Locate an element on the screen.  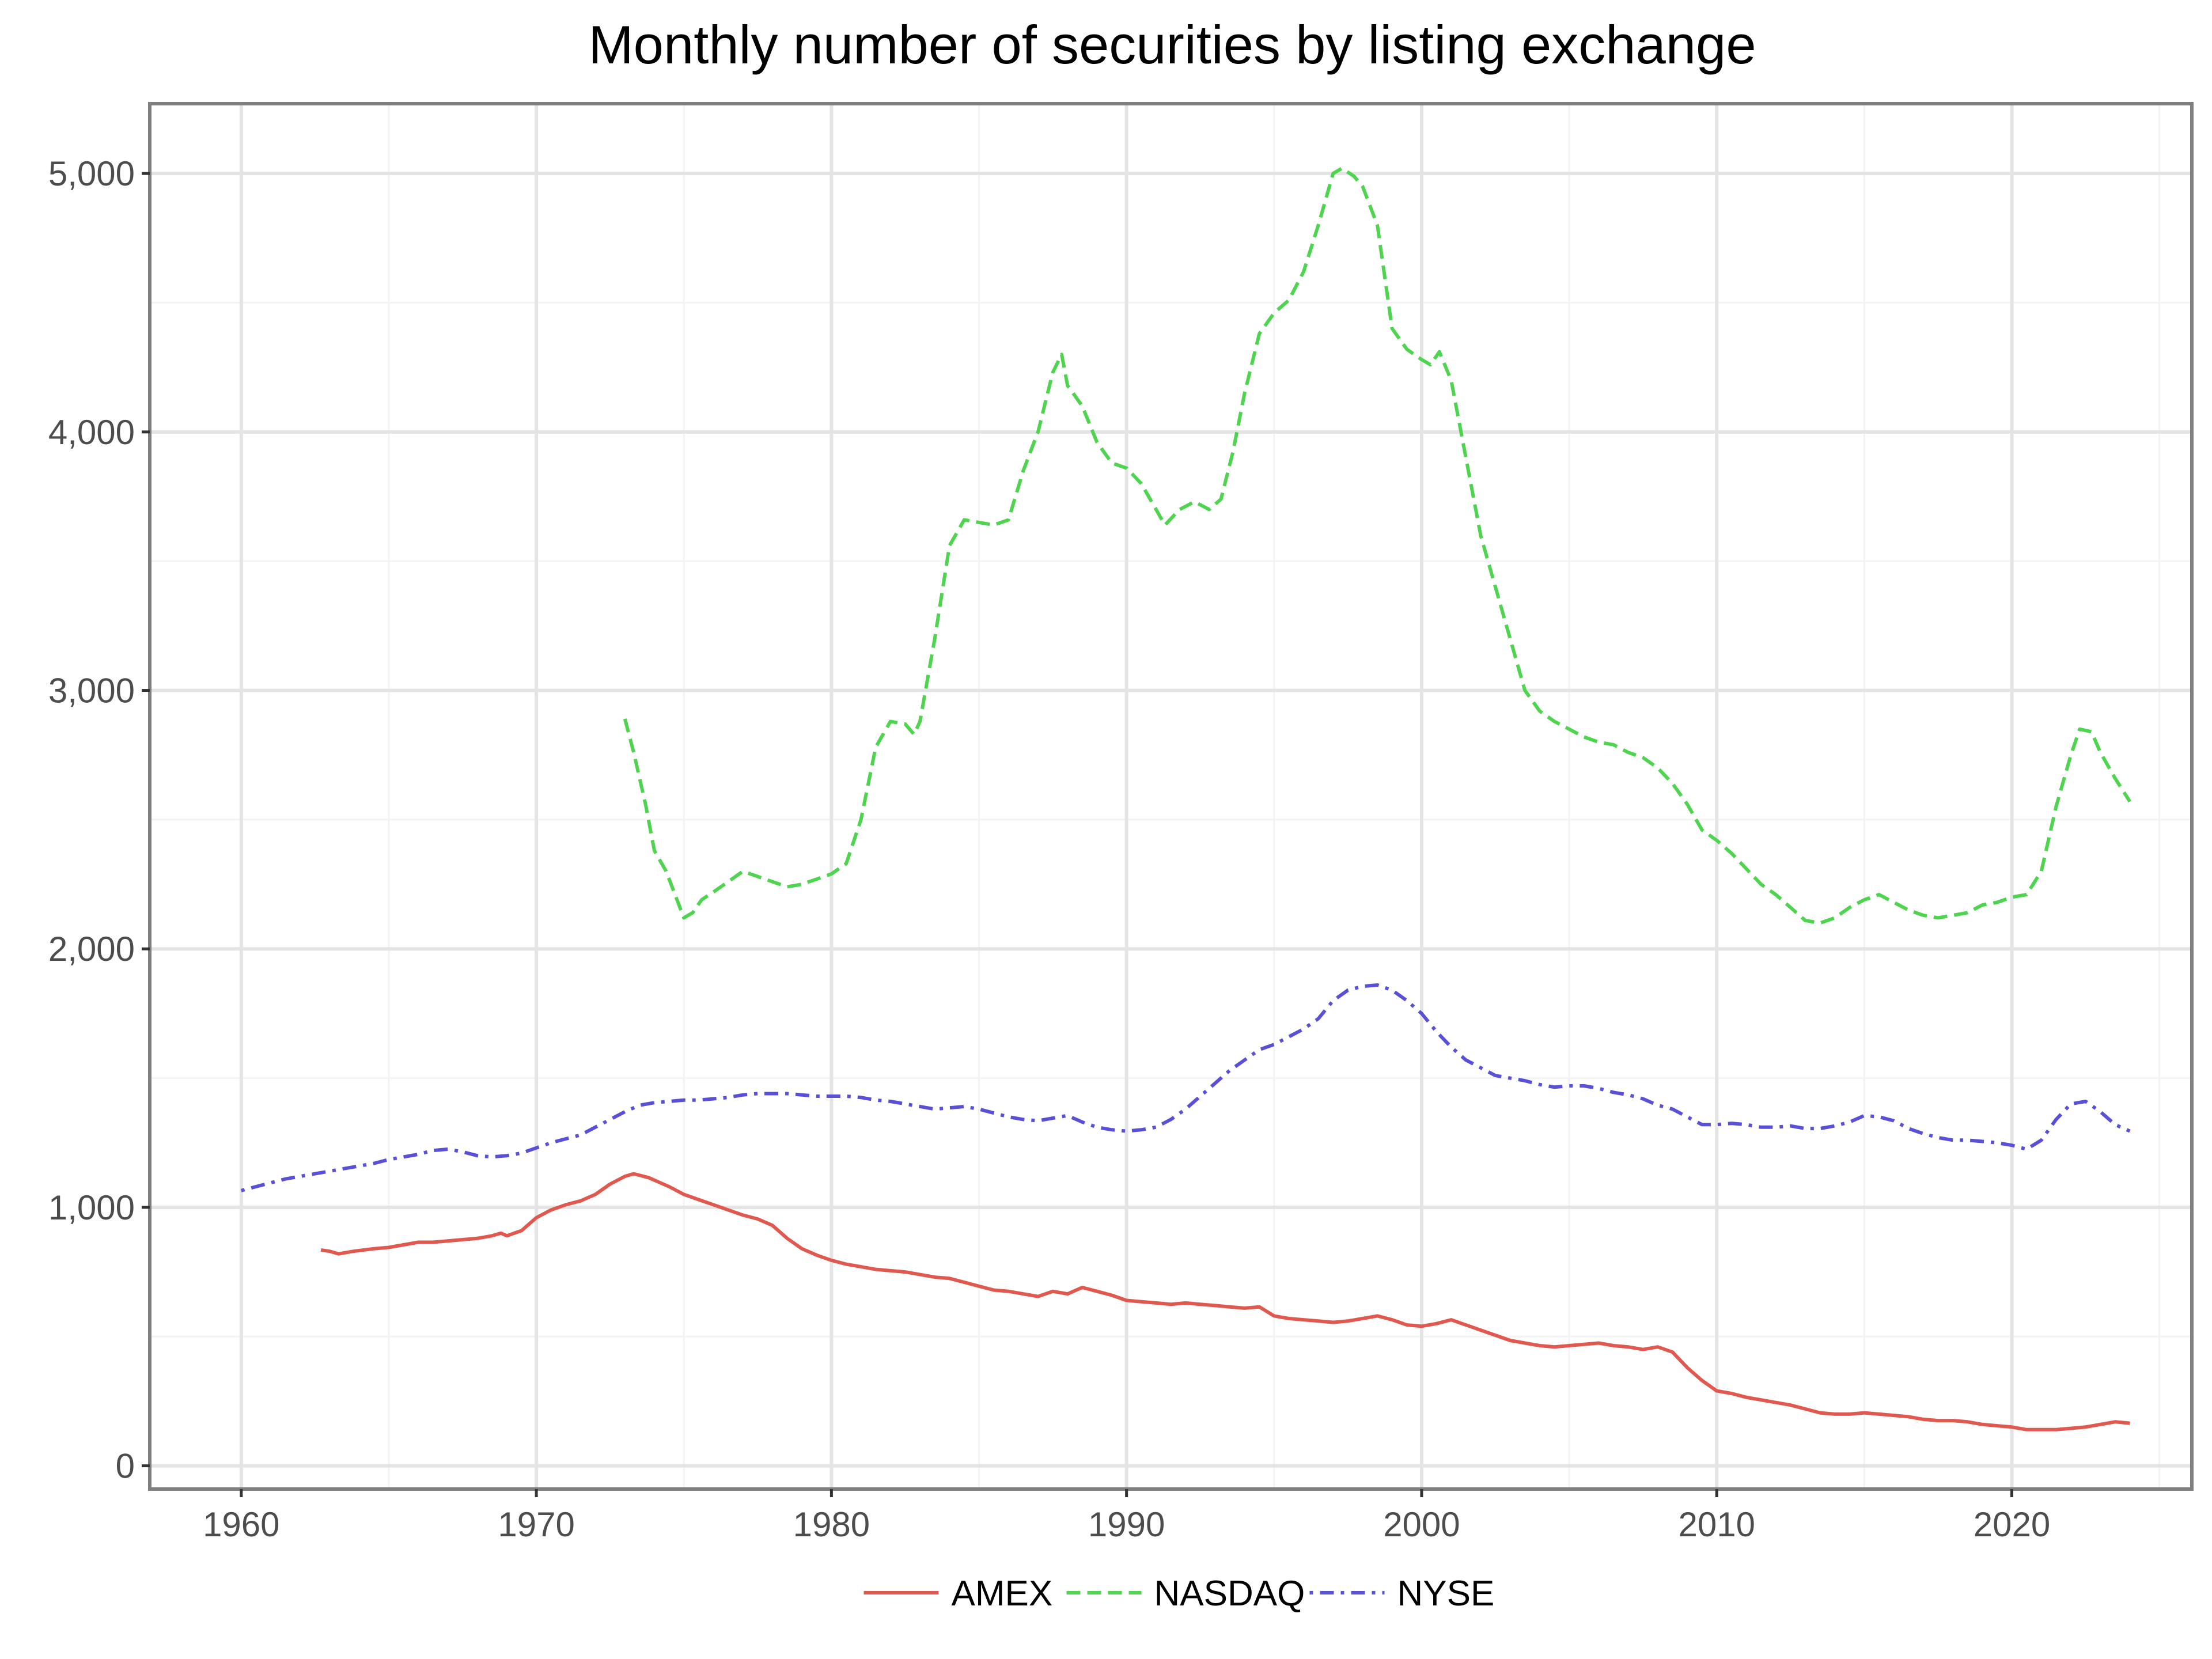
y-tick-label: 0 is located at coordinates (125, 1466).